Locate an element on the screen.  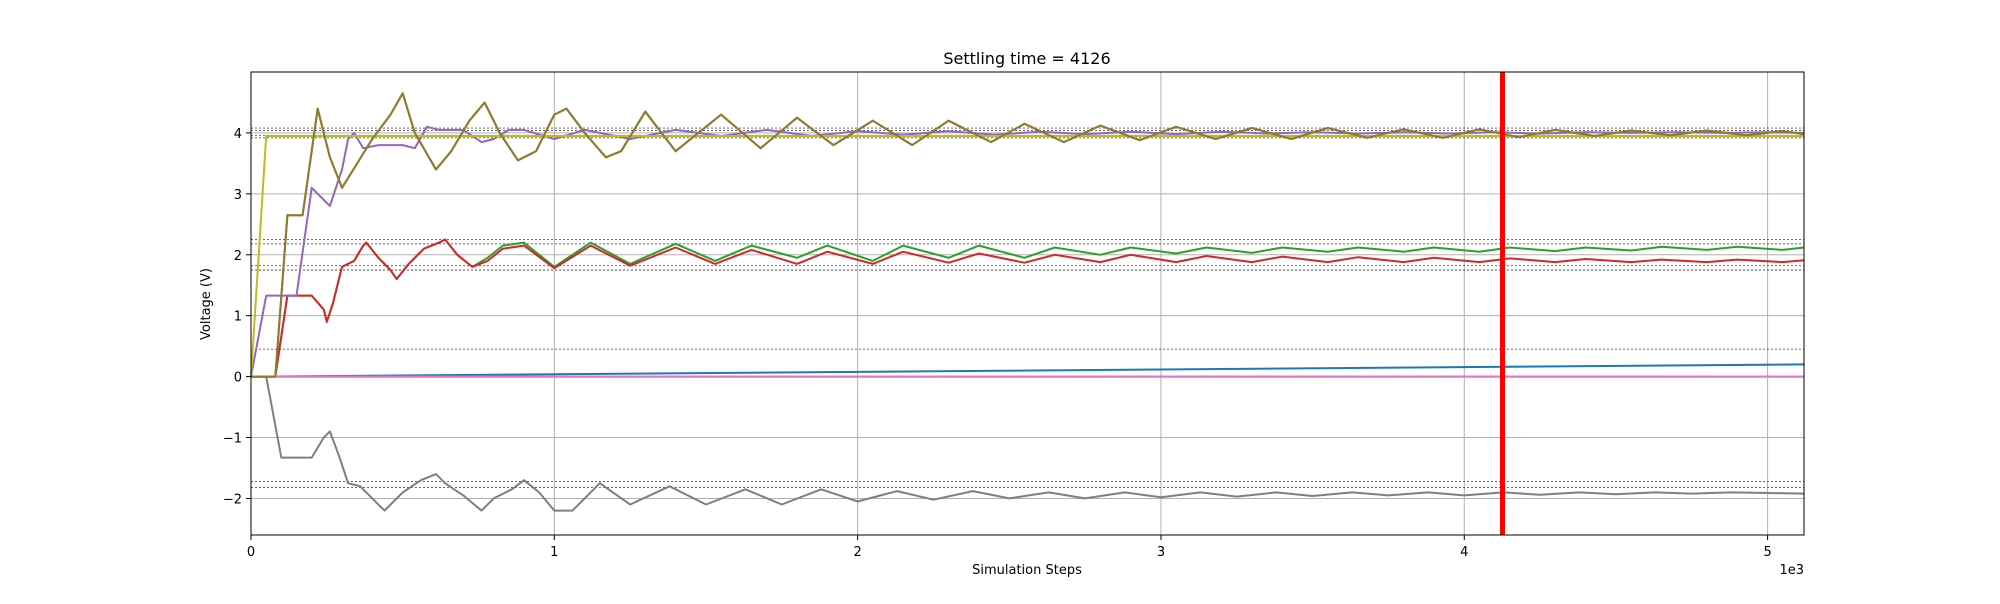
y-axis-ticks: −2 −1 0 1 2 3 4 is located at coordinates (237, 317).